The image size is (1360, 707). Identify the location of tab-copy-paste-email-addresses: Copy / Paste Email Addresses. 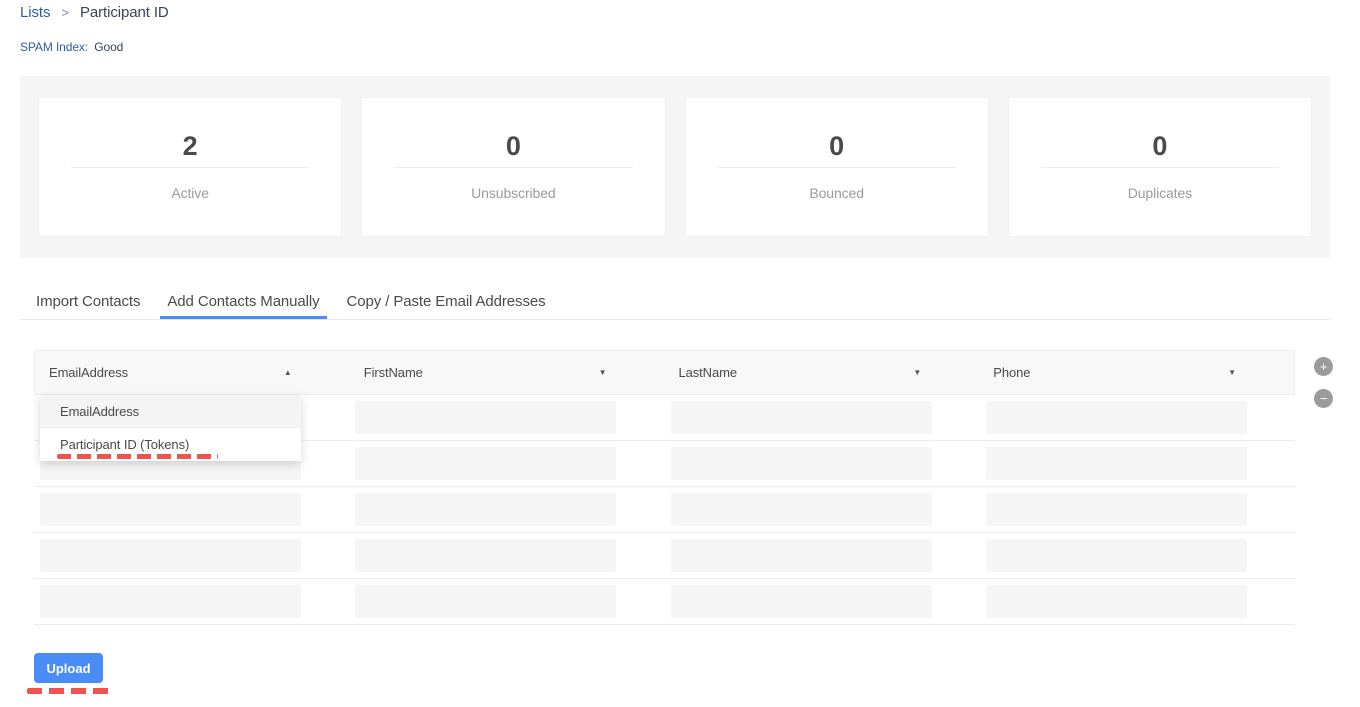
(446, 301).